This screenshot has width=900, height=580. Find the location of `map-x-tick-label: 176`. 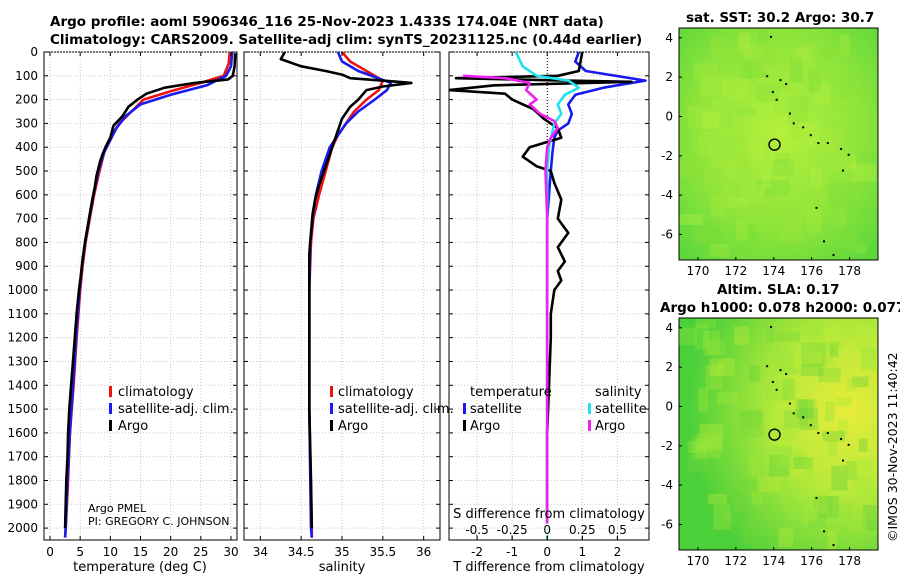

map-x-tick-label: 176 is located at coordinates (811, 271).